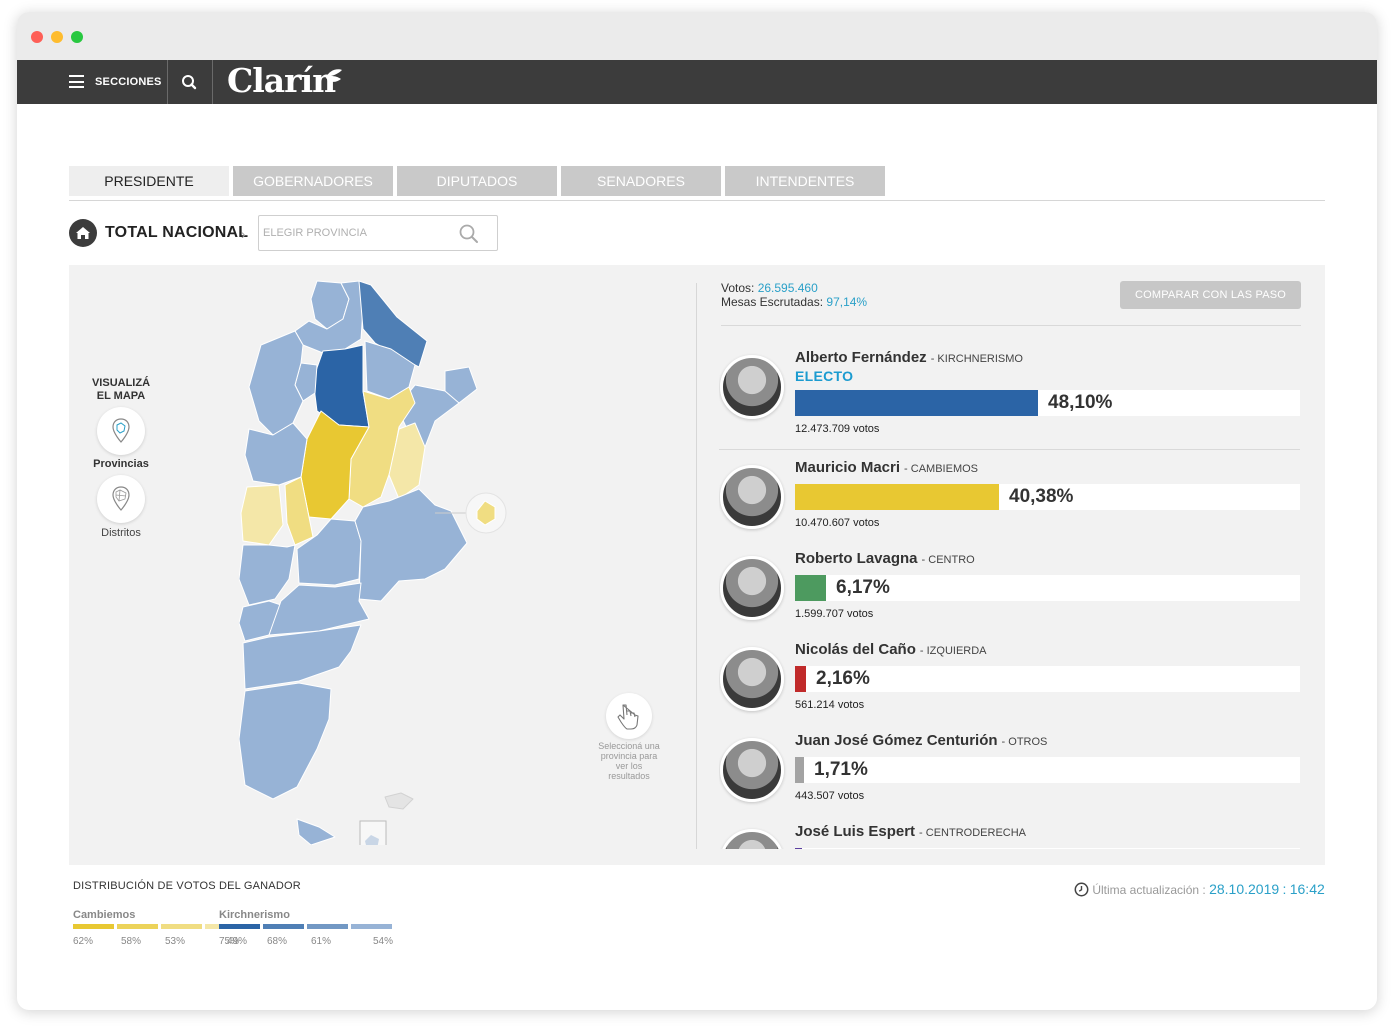 Image resolution: width=1394 pixels, height=1032 pixels. What do you see at coordinates (190, 82) in the screenshot?
I see `nav-search-button` at bounding box center [190, 82].